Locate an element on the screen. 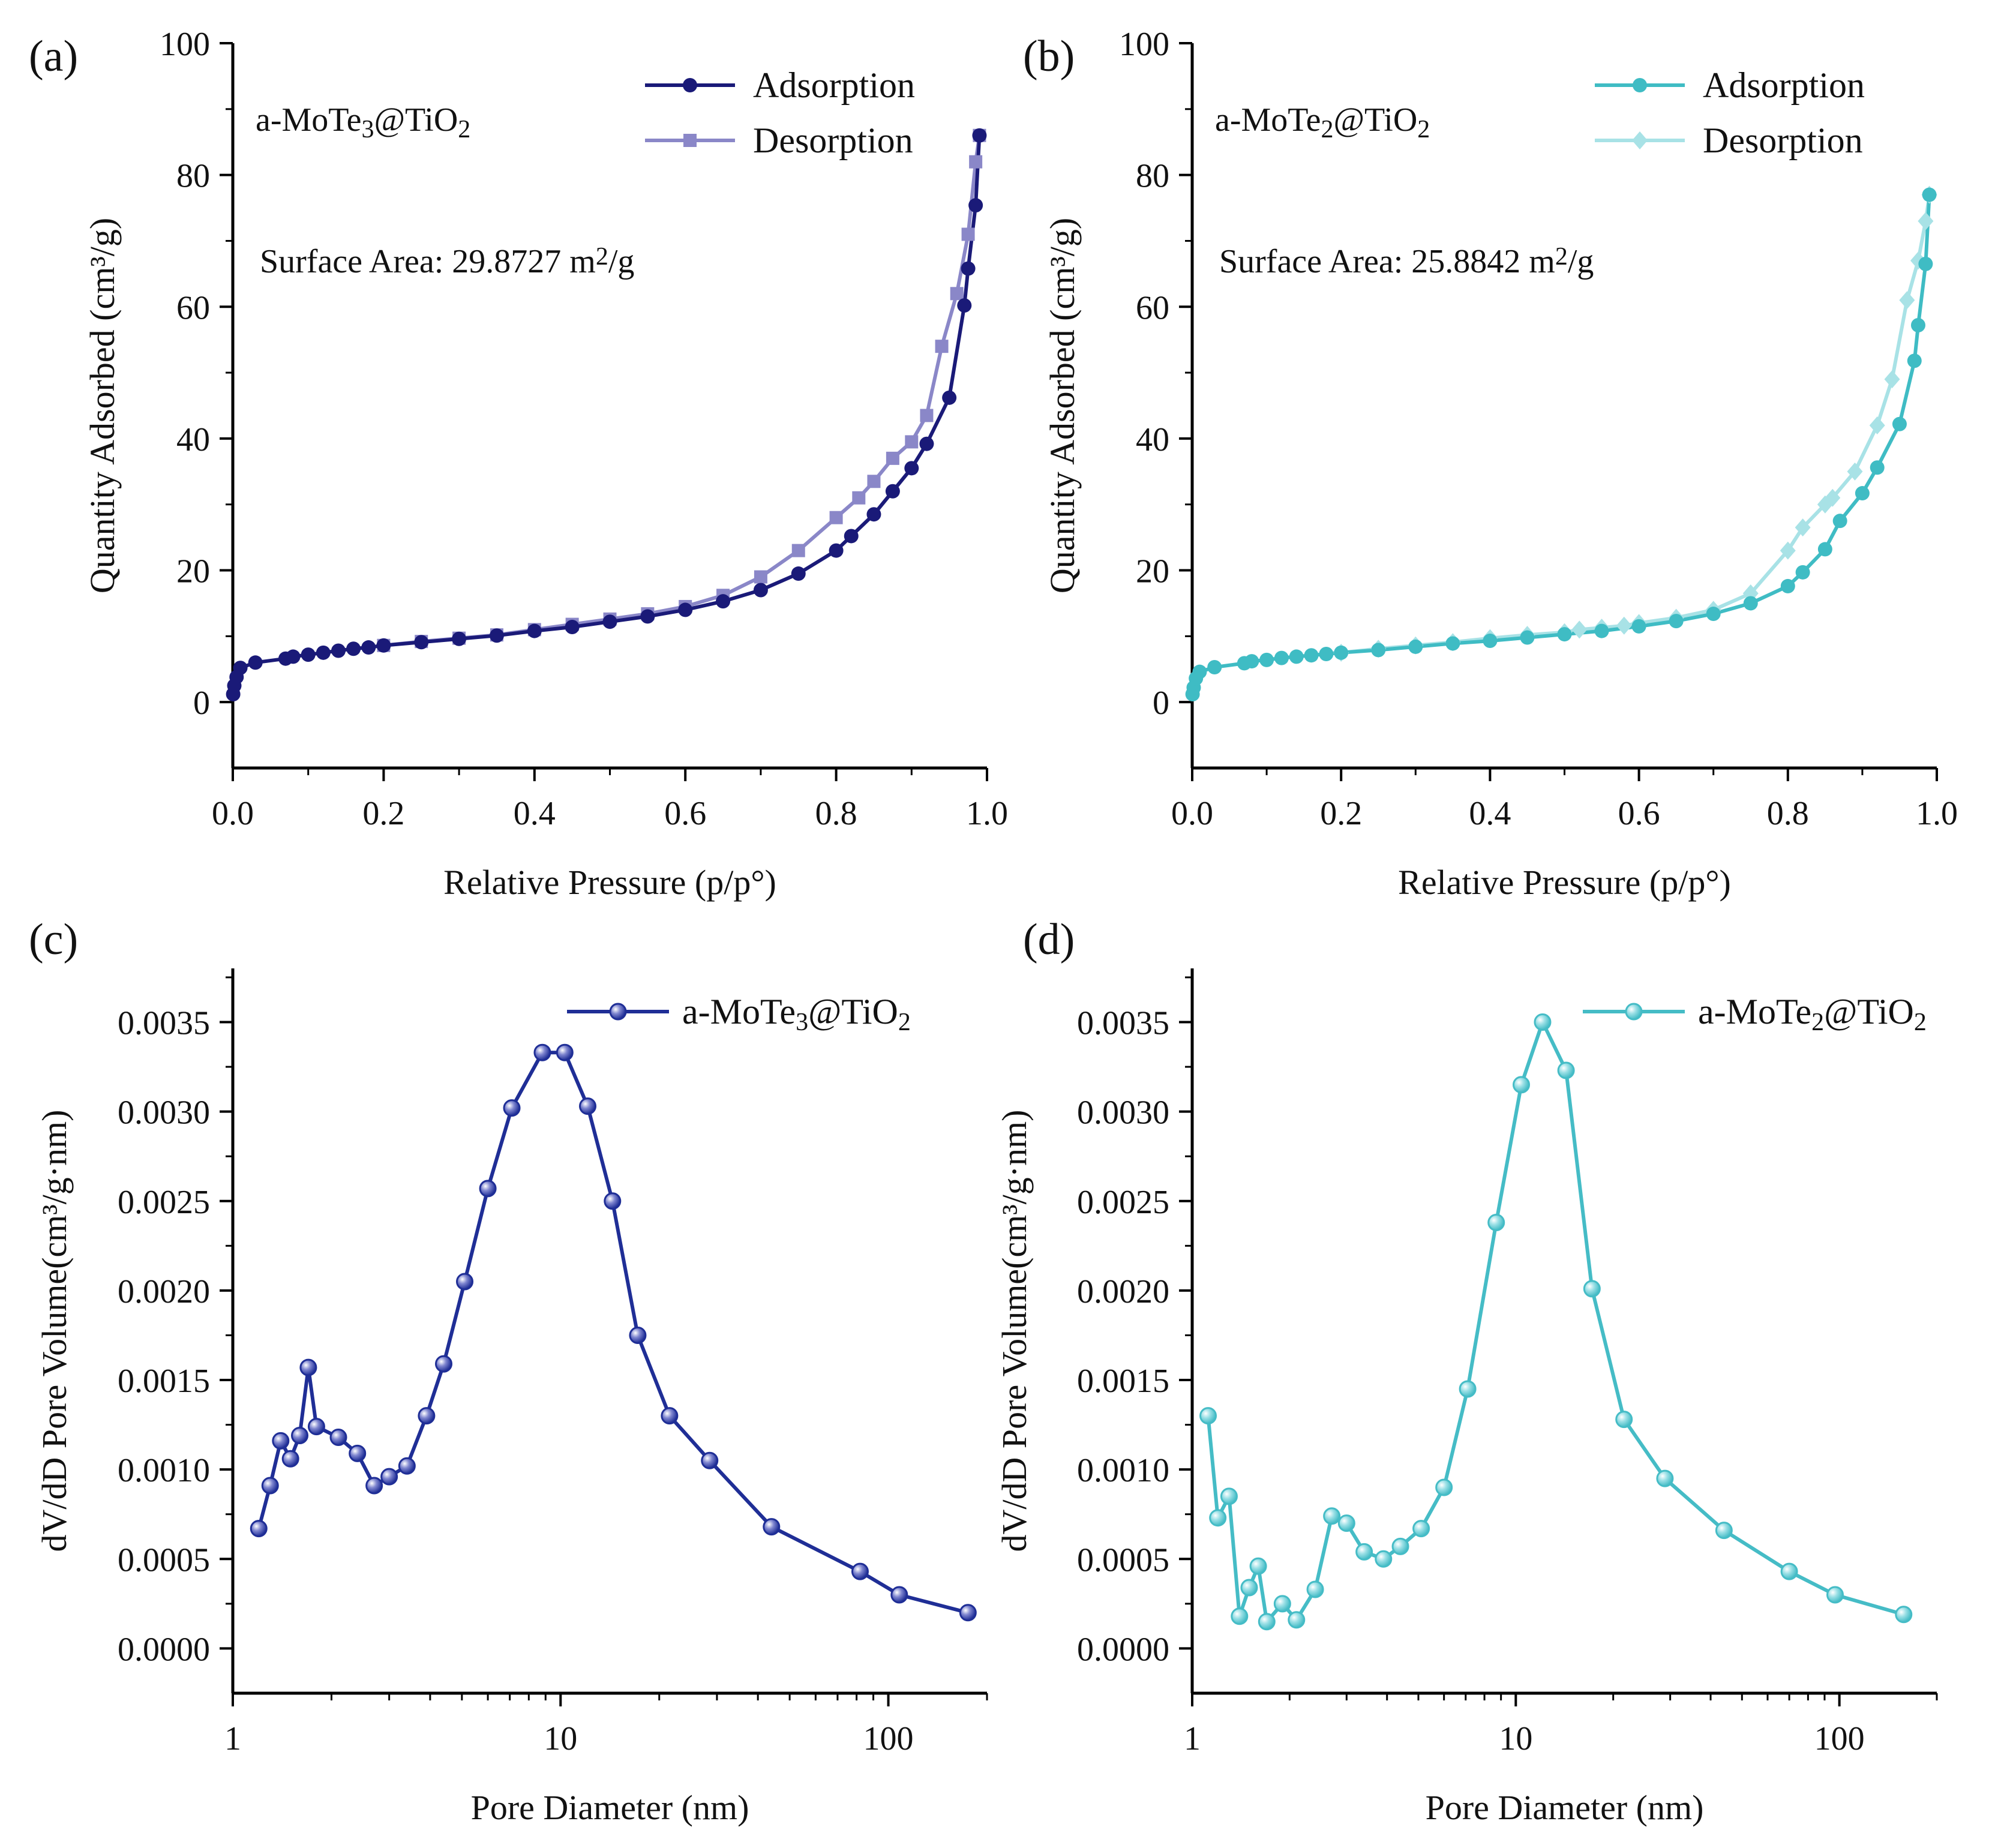  series-line-adsorption is located at coordinates (606, 415).